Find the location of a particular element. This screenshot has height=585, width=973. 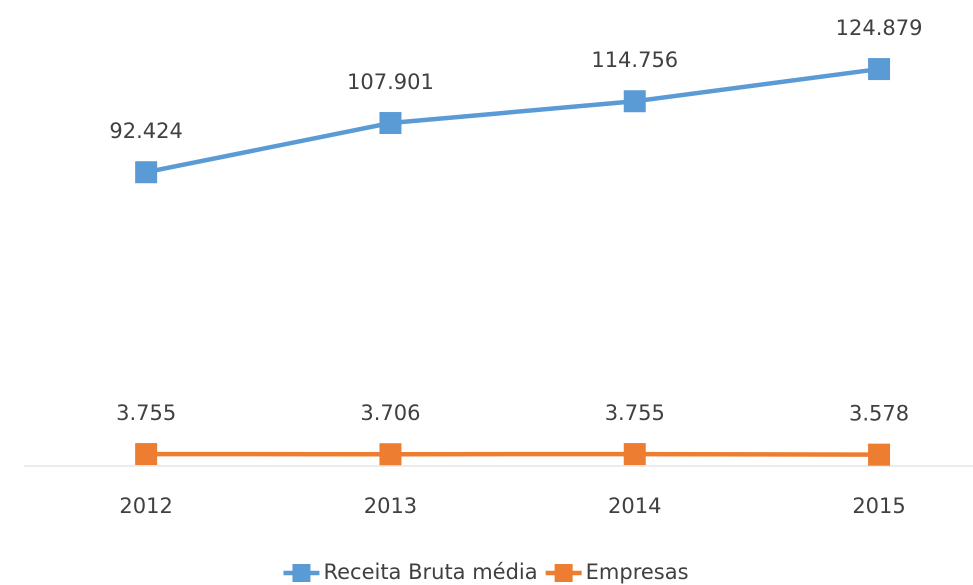

x-tick-label: 2015 is located at coordinates (878, 506).